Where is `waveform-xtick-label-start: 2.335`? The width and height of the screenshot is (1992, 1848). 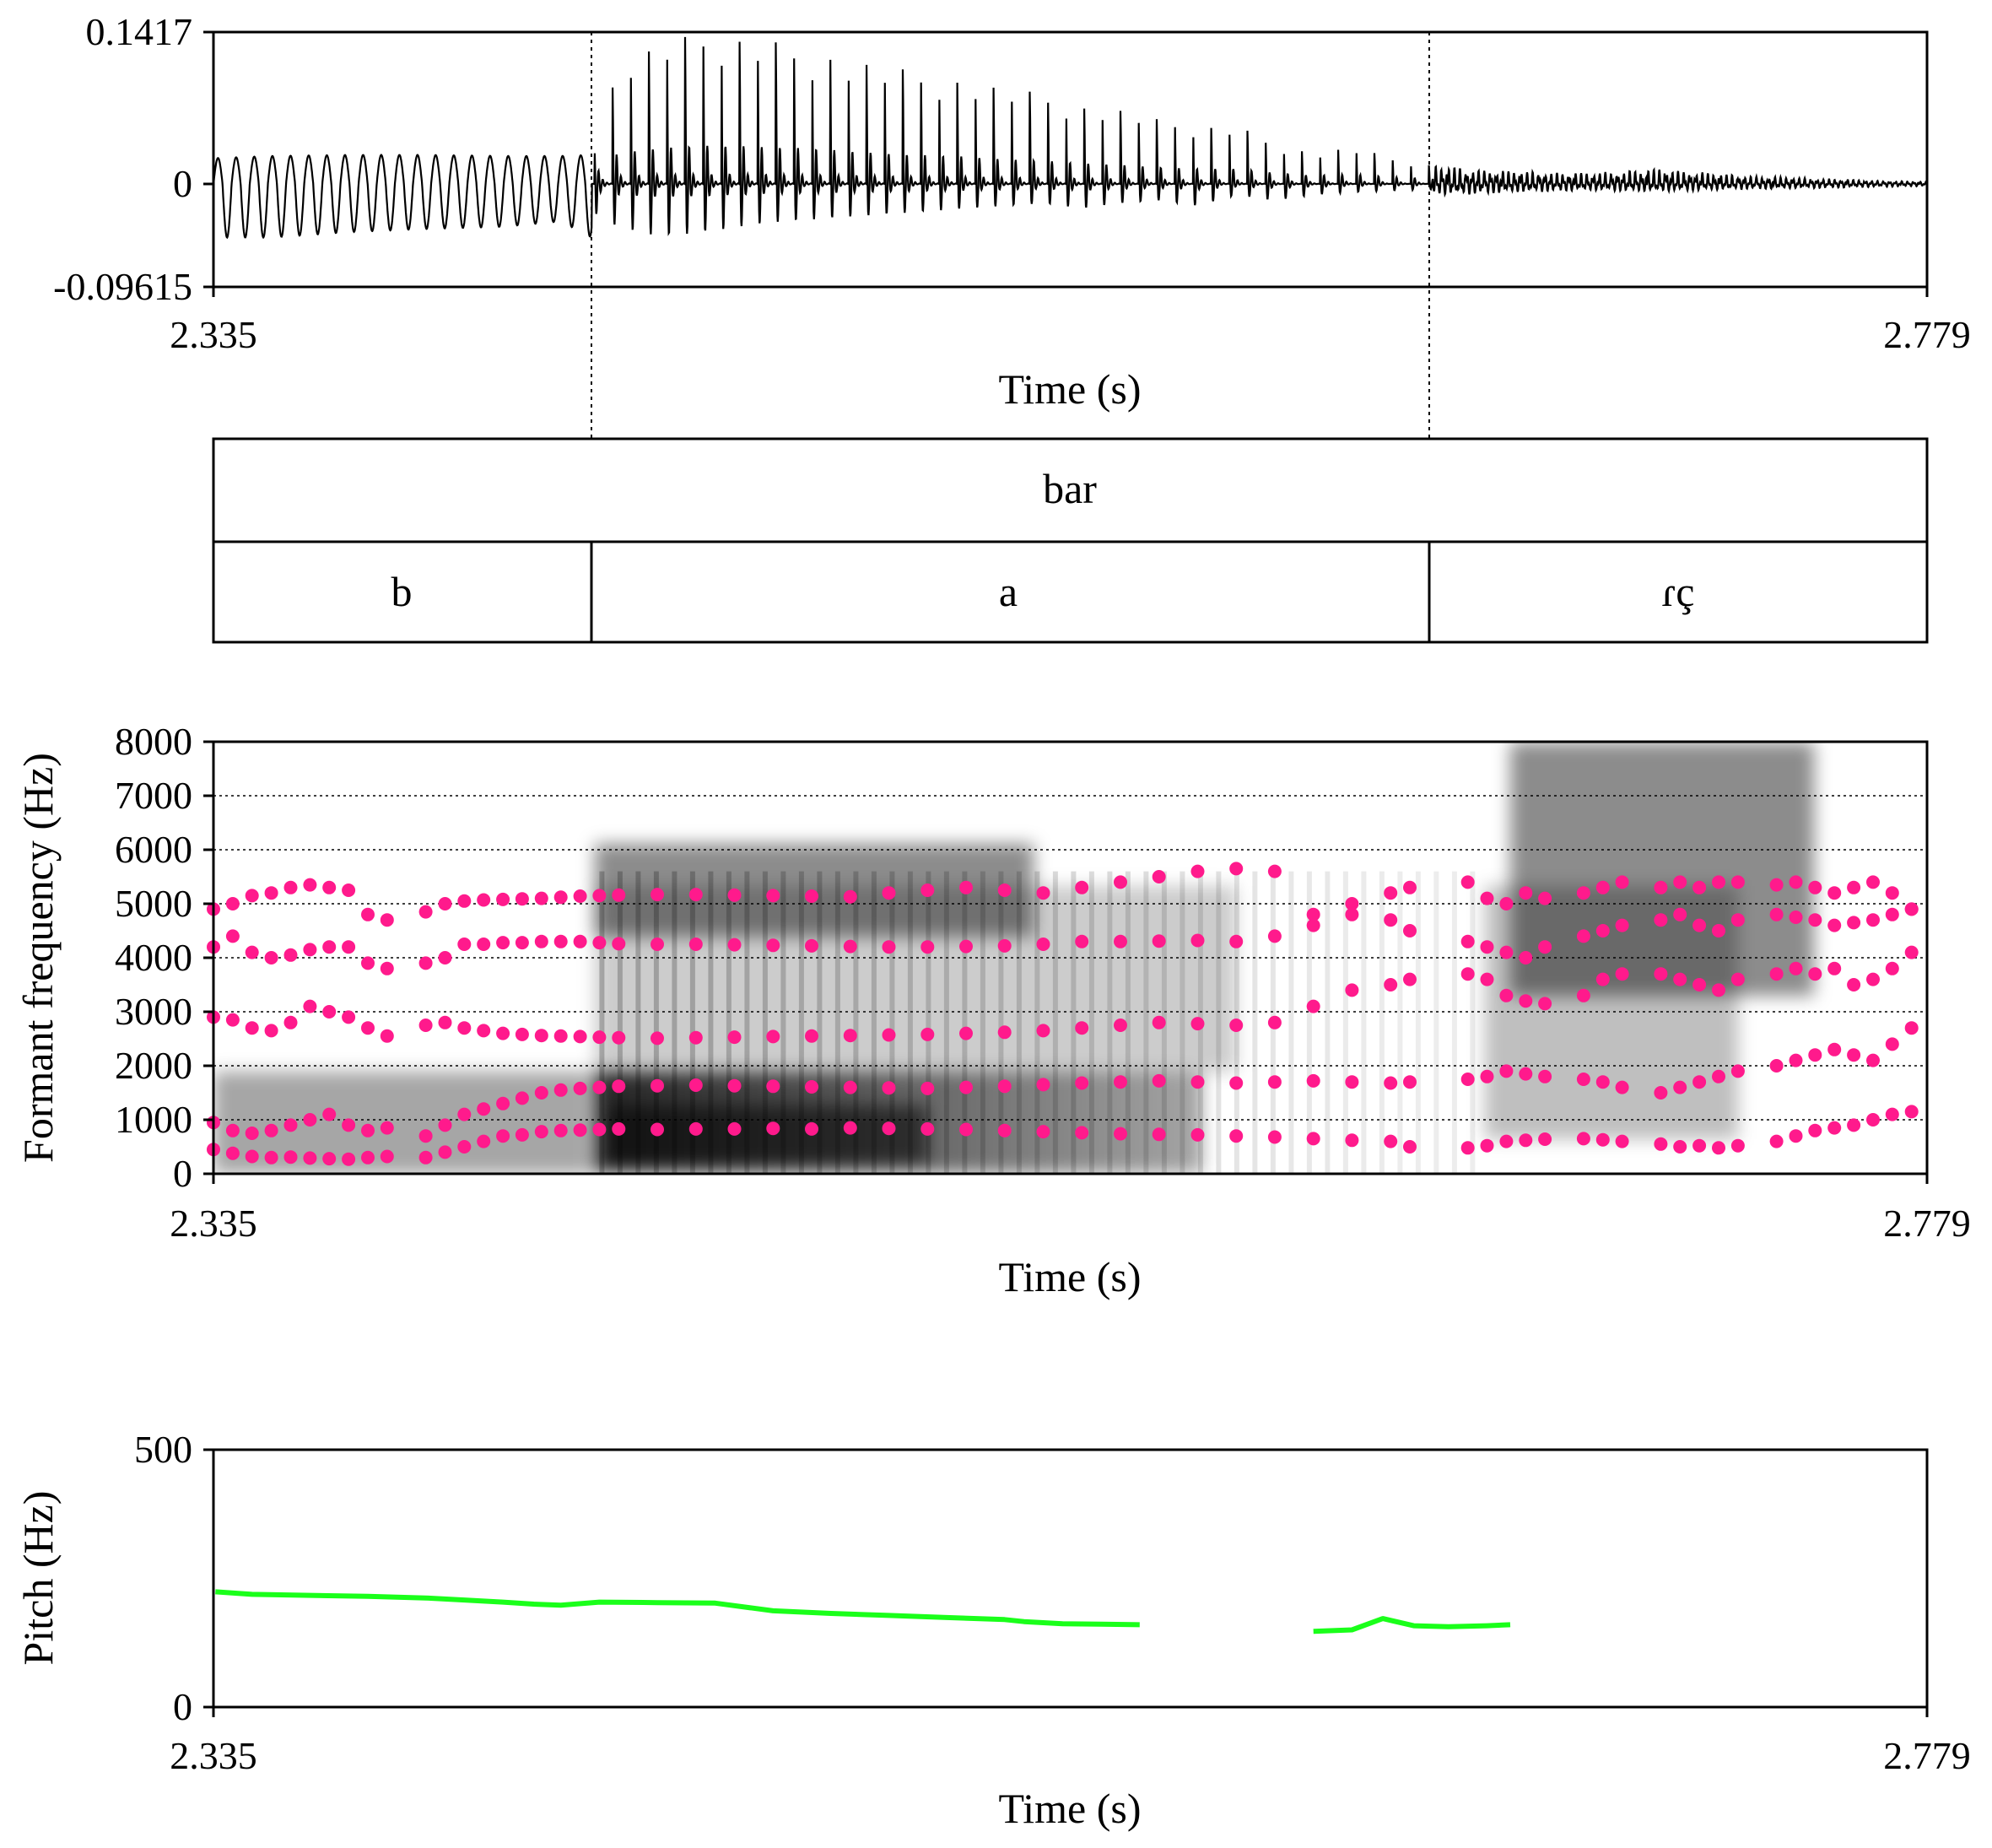
waveform-xtick-label-start: 2.335 is located at coordinates (214, 334).